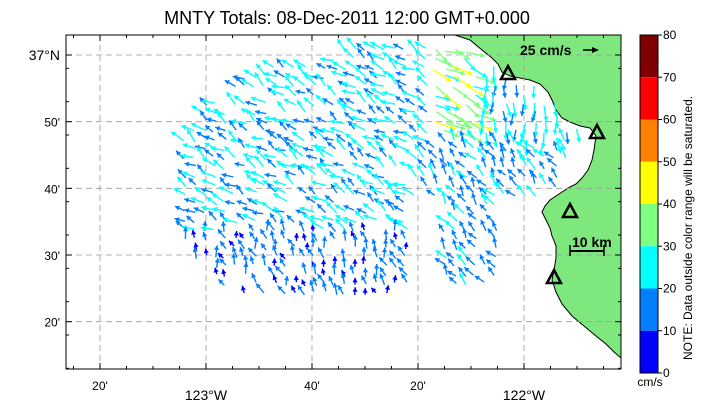  What do you see at coordinates (44, 188) in the screenshot?
I see `latitude-labels: 37°N 50' 40' 30' 20'` at bounding box center [44, 188].